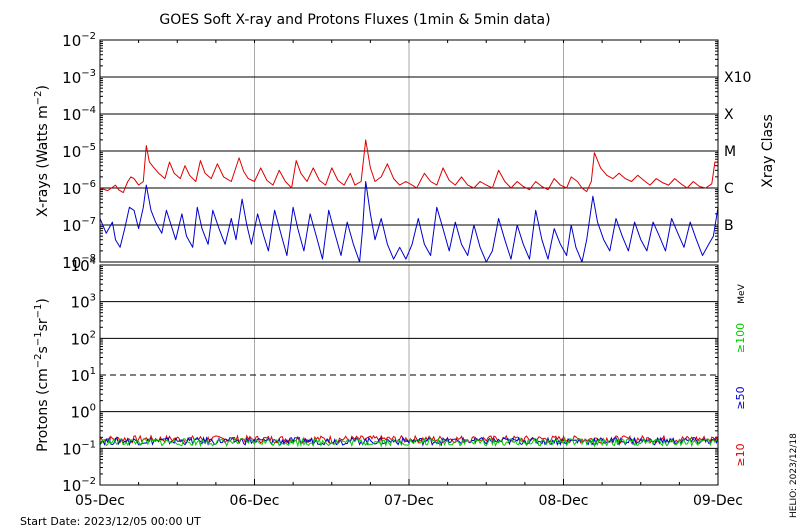 This screenshot has width=800, height=530. Describe the element at coordinates (255, 501) in the screenshot. I see `time-tick-label: 06-Dec` at that location.